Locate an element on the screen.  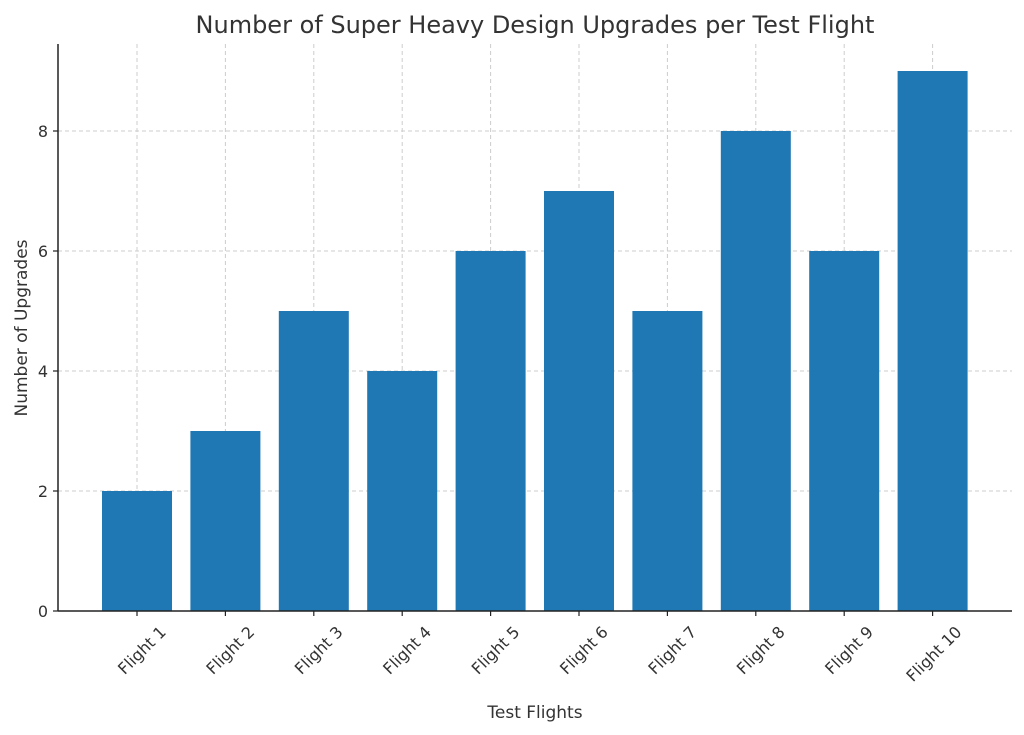
y-tick-label: 0 is located at coordinates (43, 611).